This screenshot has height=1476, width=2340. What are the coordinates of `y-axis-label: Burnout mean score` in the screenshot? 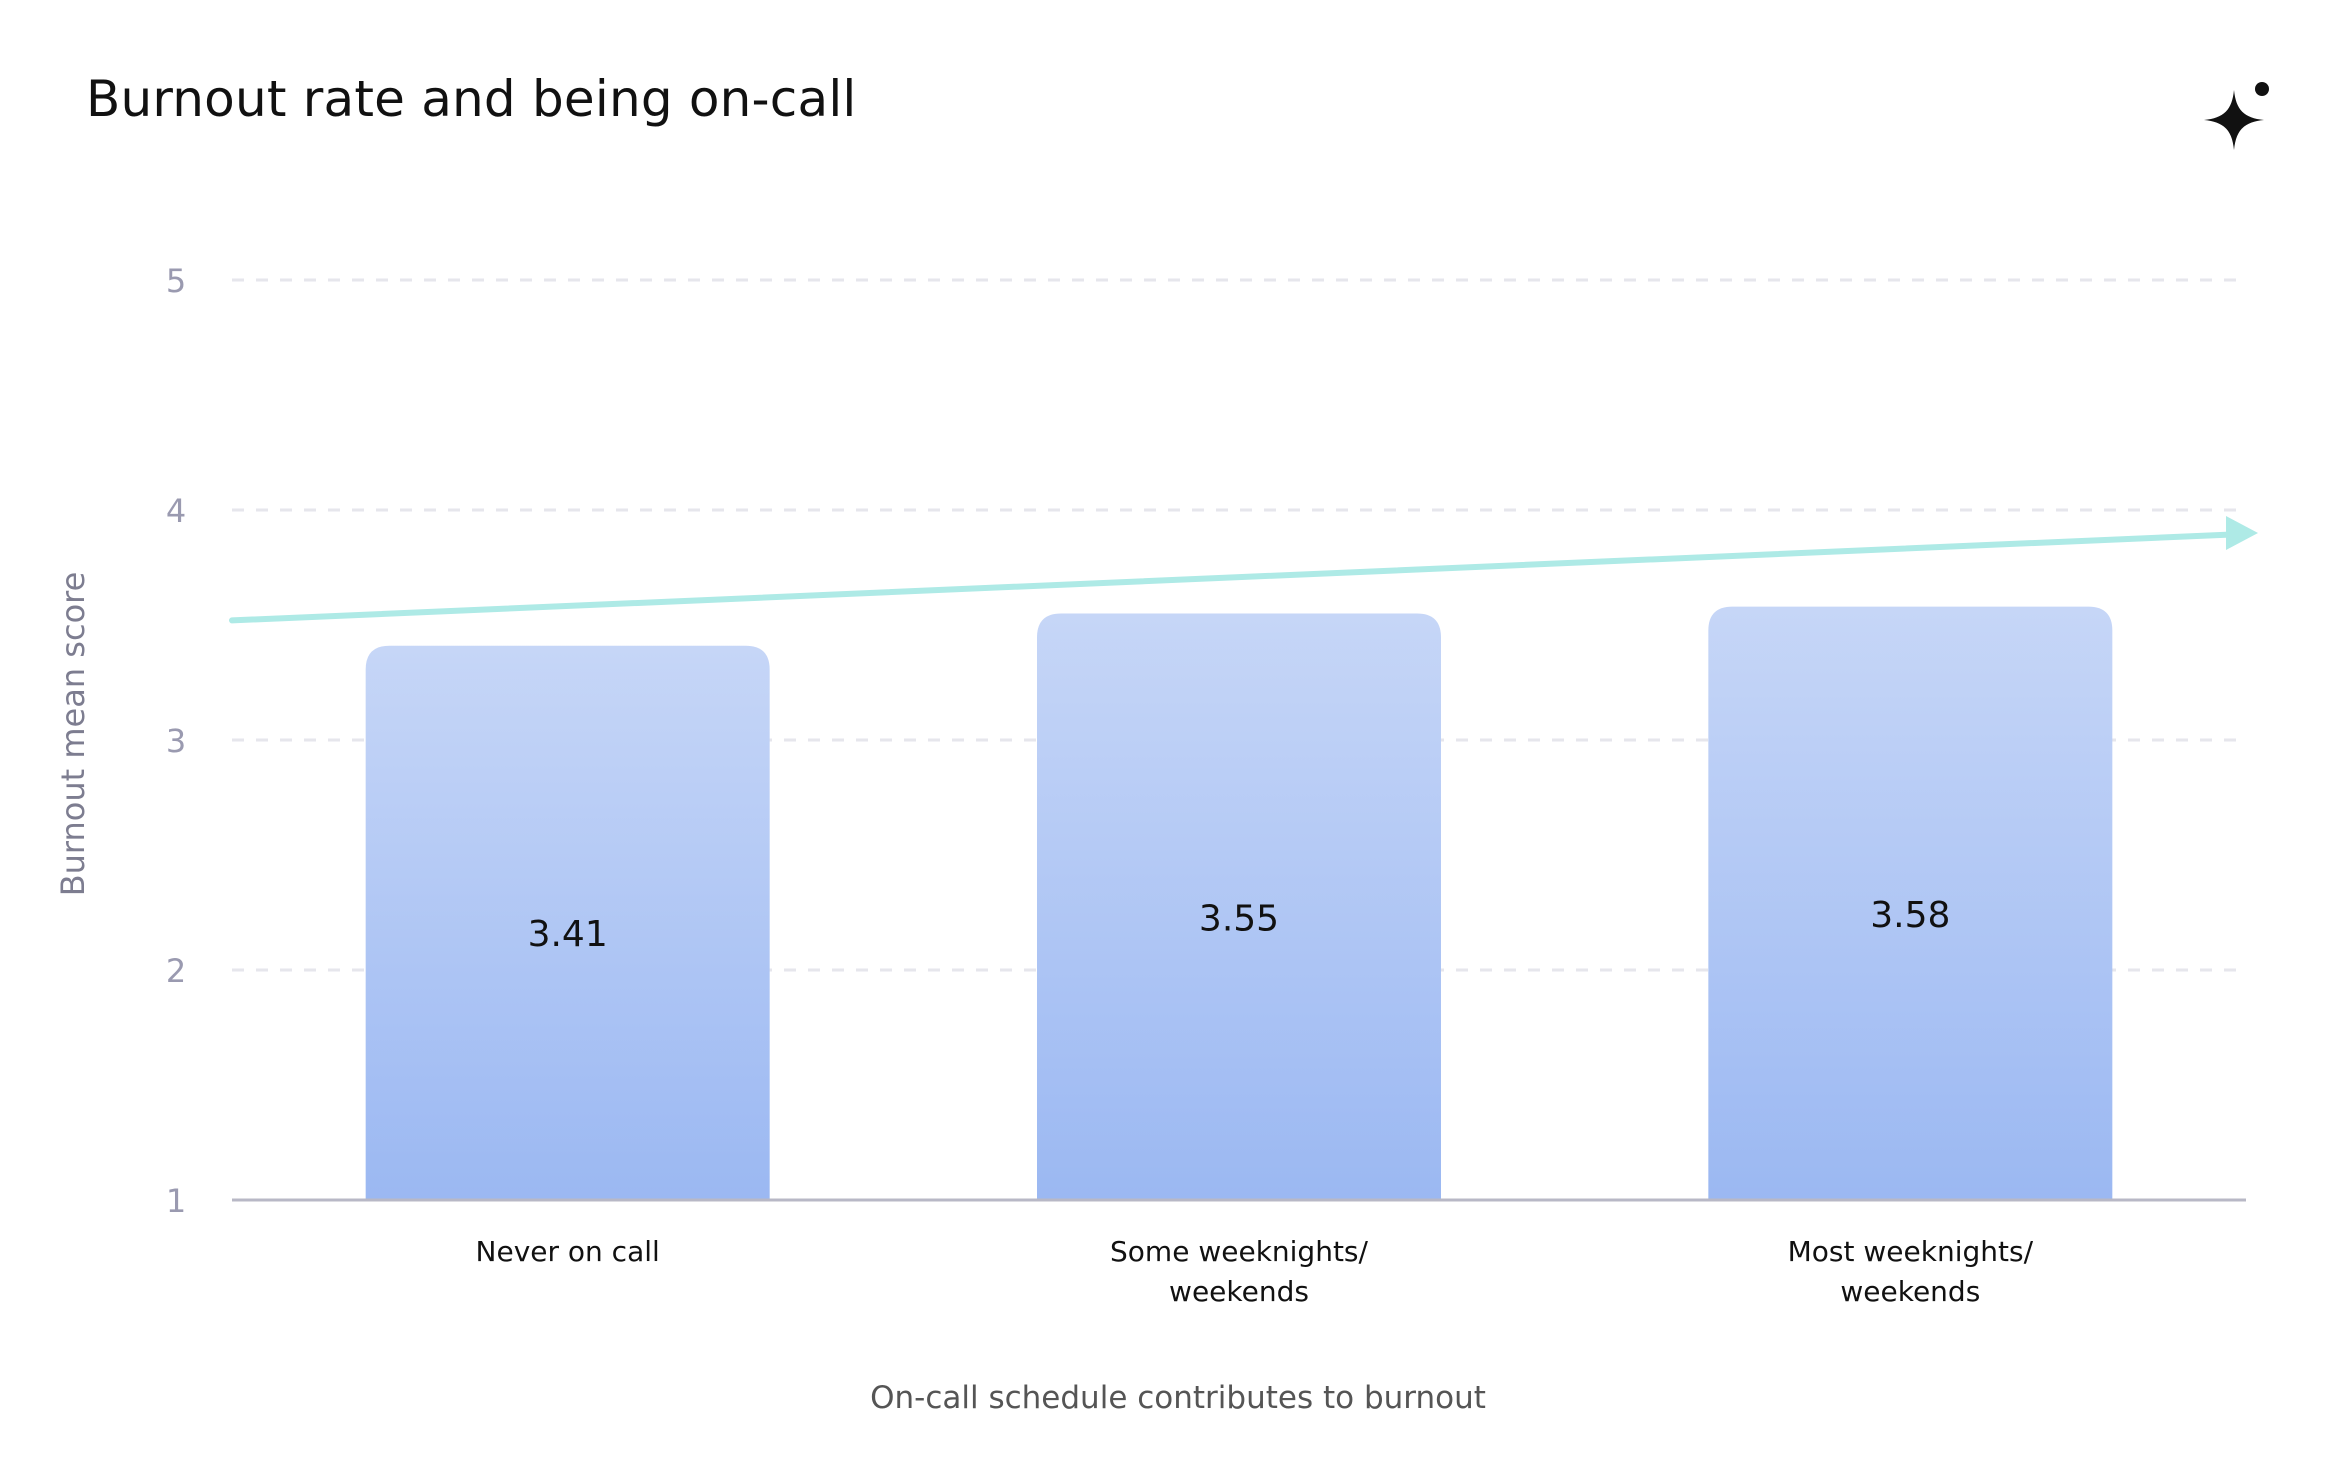 It's located at (73, 734).